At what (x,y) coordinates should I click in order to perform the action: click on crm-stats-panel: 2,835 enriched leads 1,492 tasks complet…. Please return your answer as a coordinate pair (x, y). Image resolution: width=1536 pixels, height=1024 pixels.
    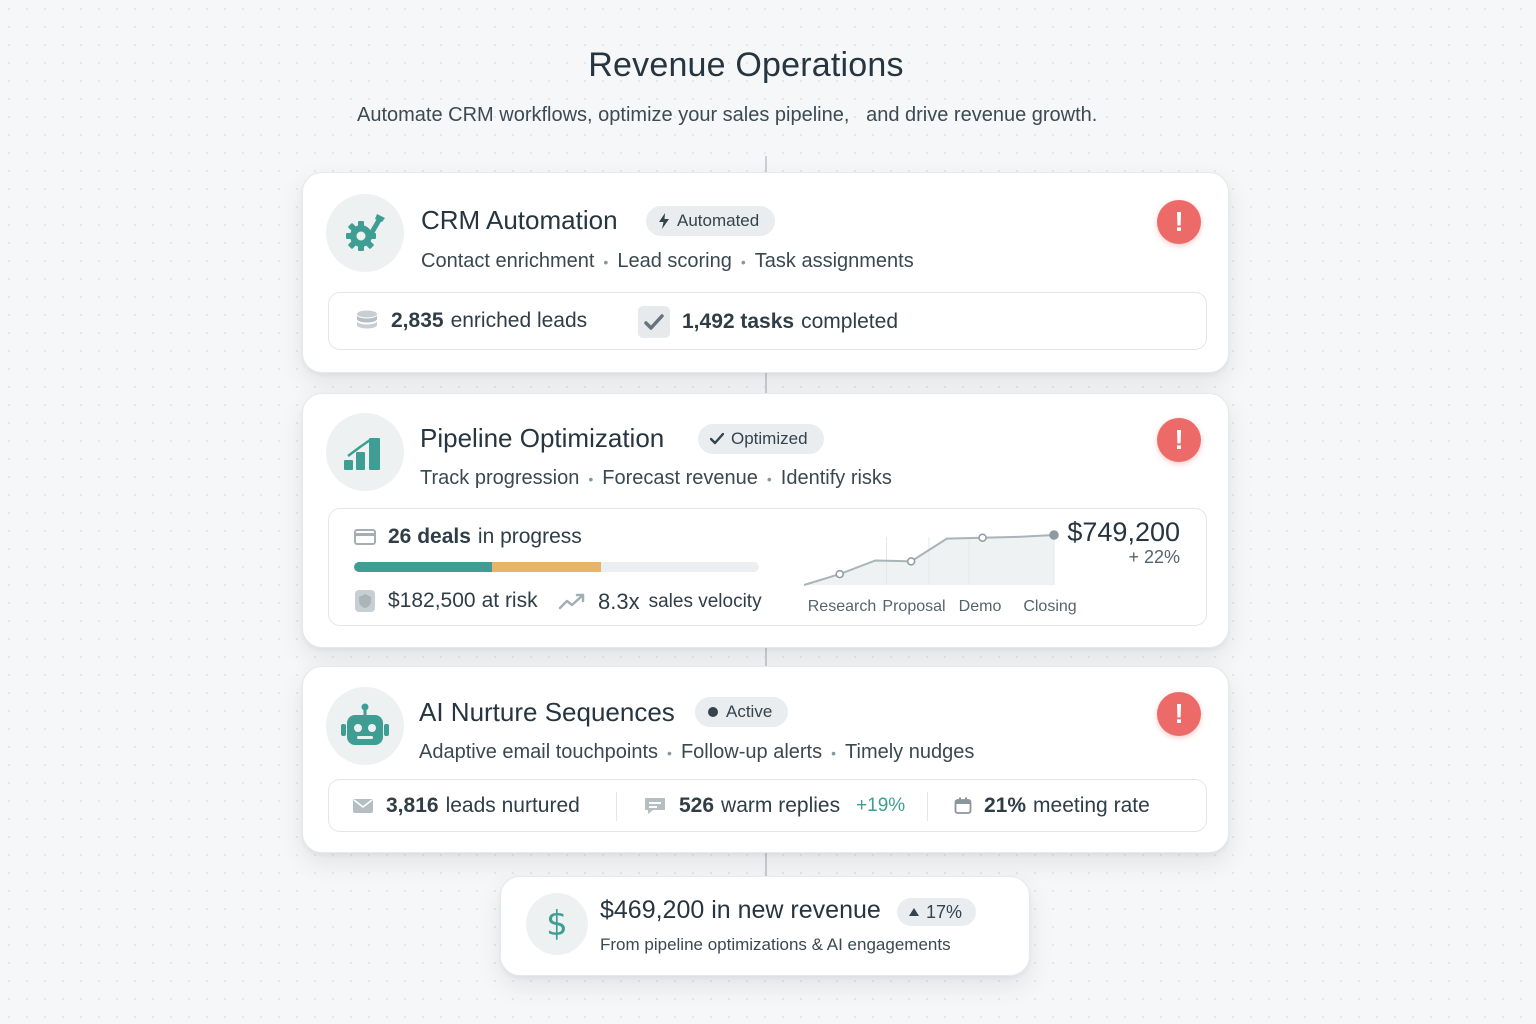
    Looking at the image, I should click on (767, 321).